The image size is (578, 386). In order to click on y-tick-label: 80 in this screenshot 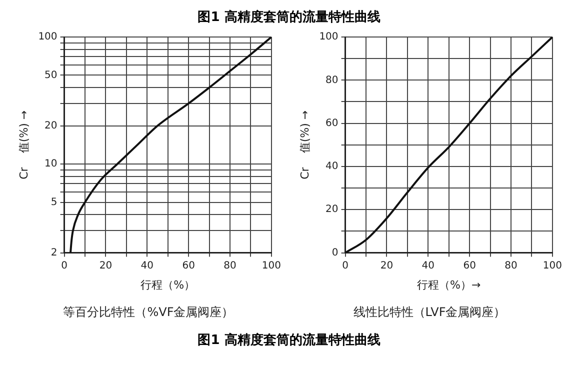, I will do `click(331, 80)`.